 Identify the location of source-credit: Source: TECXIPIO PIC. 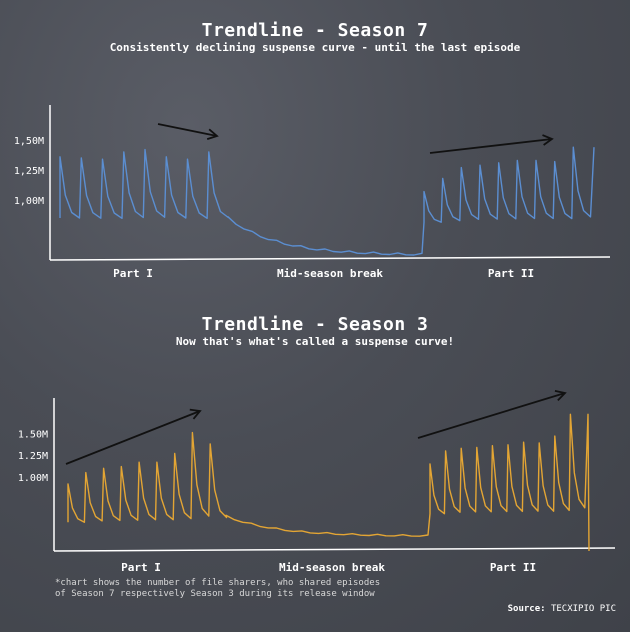
(562, 609).